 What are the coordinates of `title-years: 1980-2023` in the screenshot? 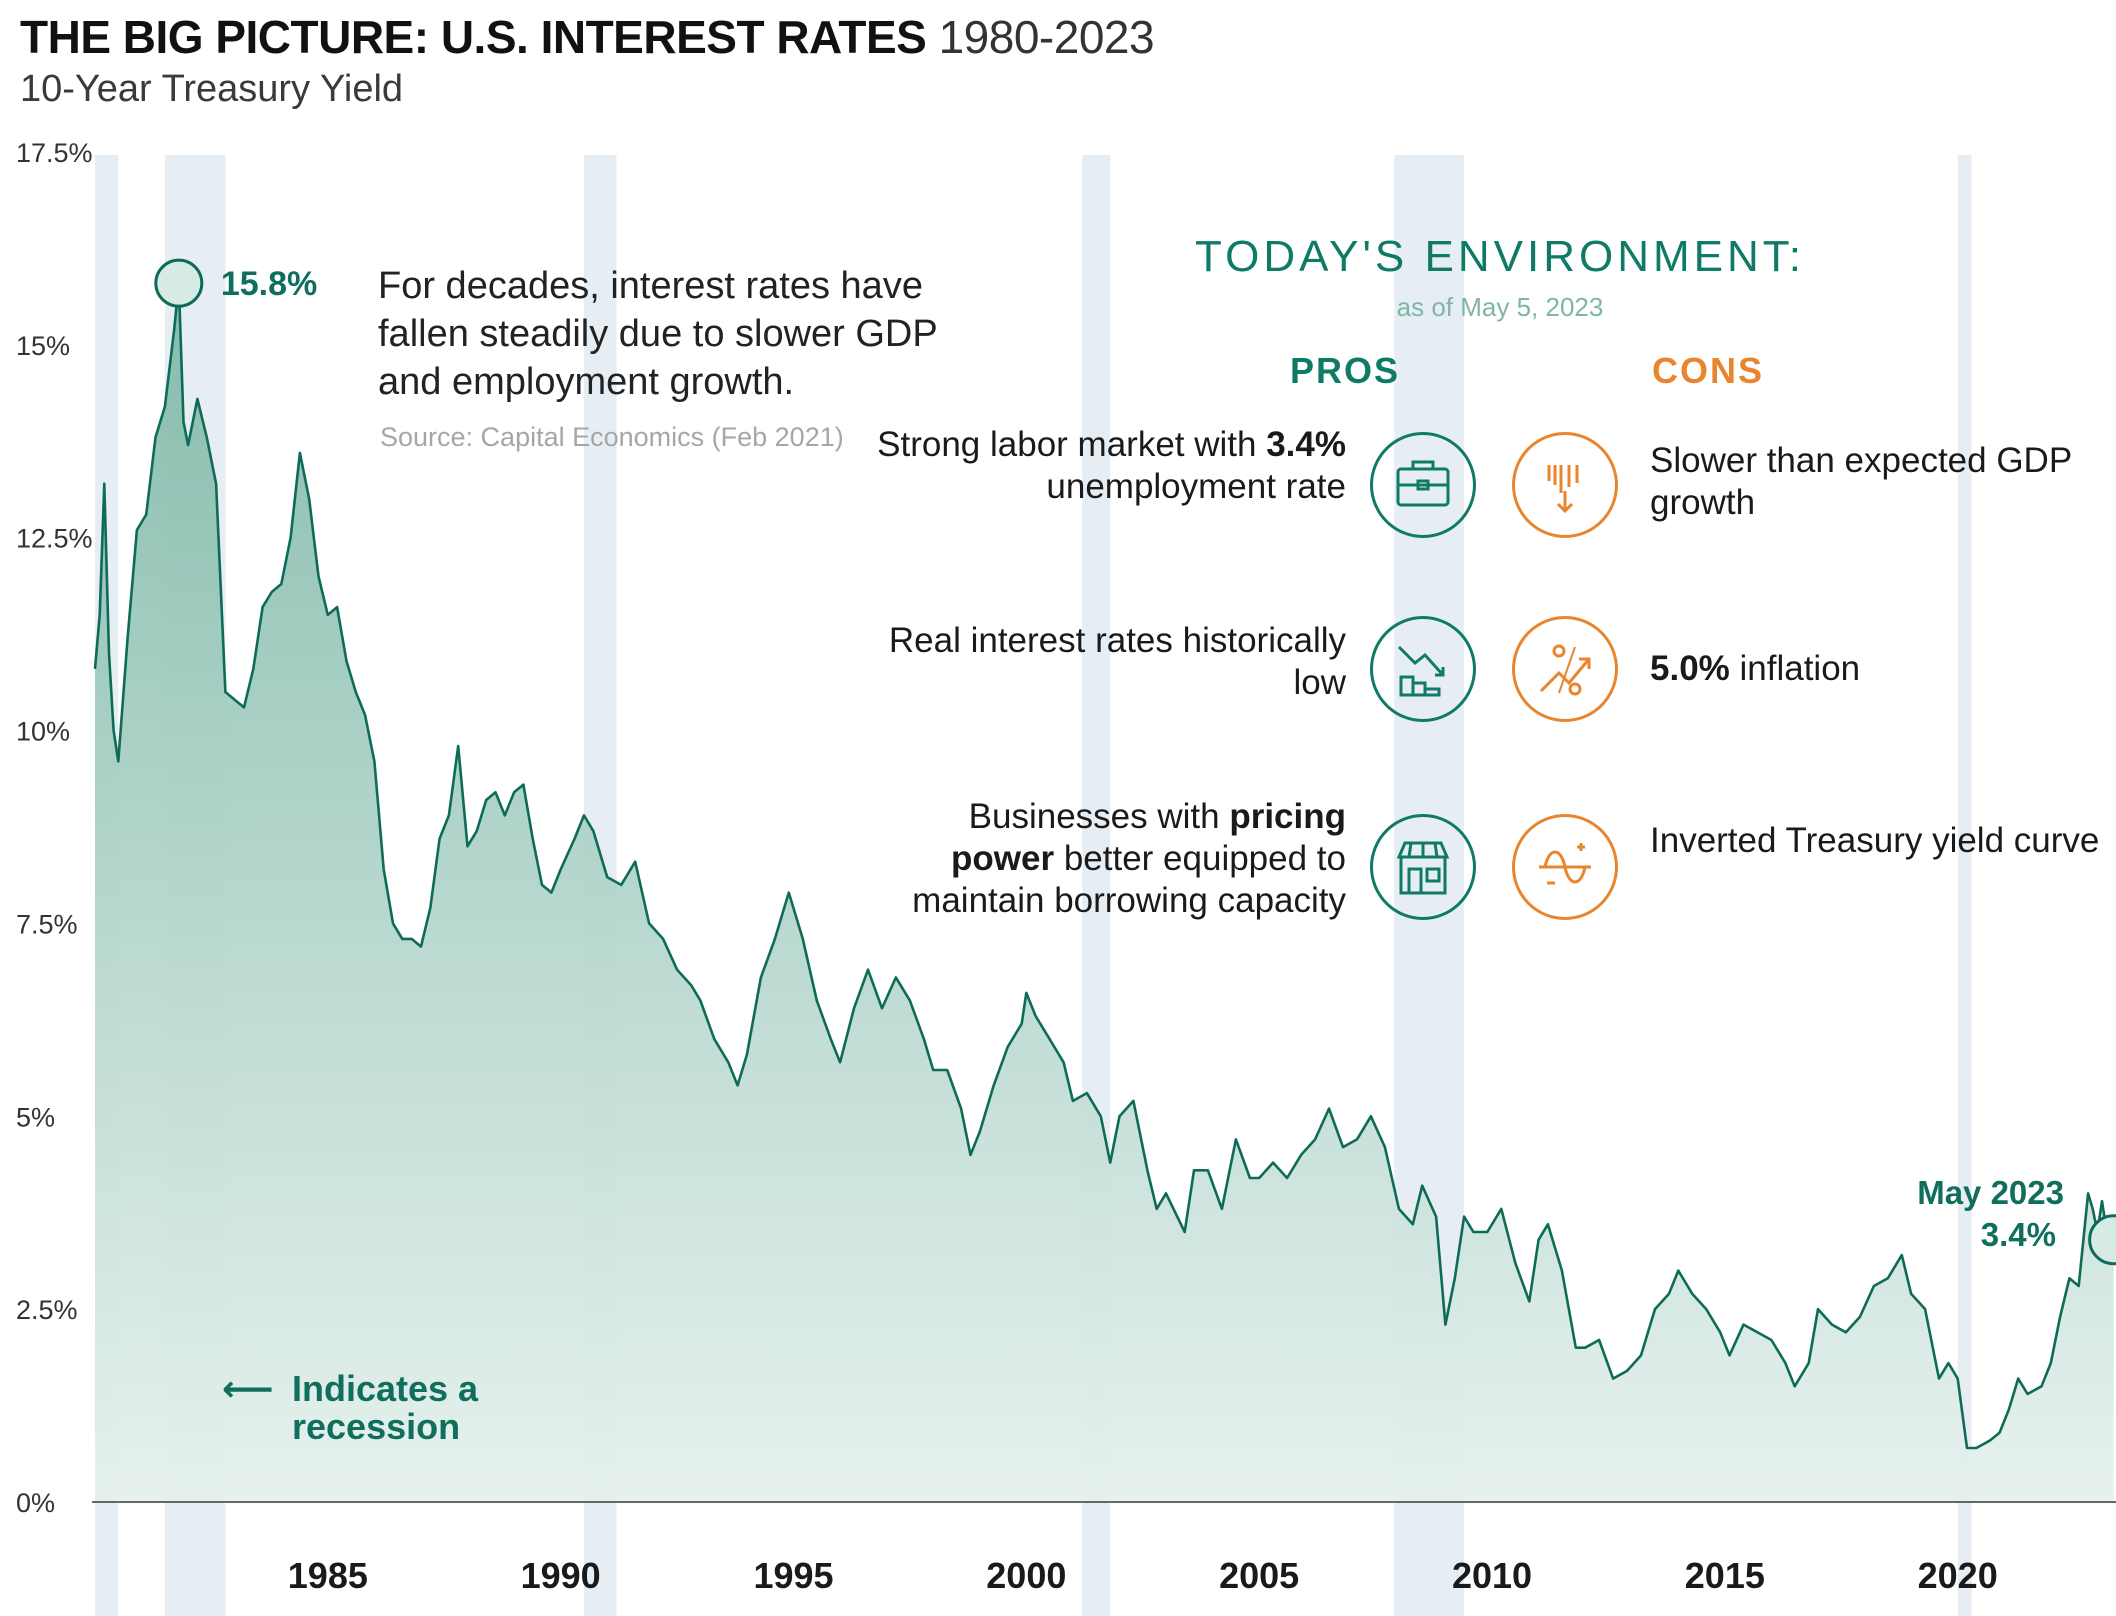 It's located at (1046, 37).